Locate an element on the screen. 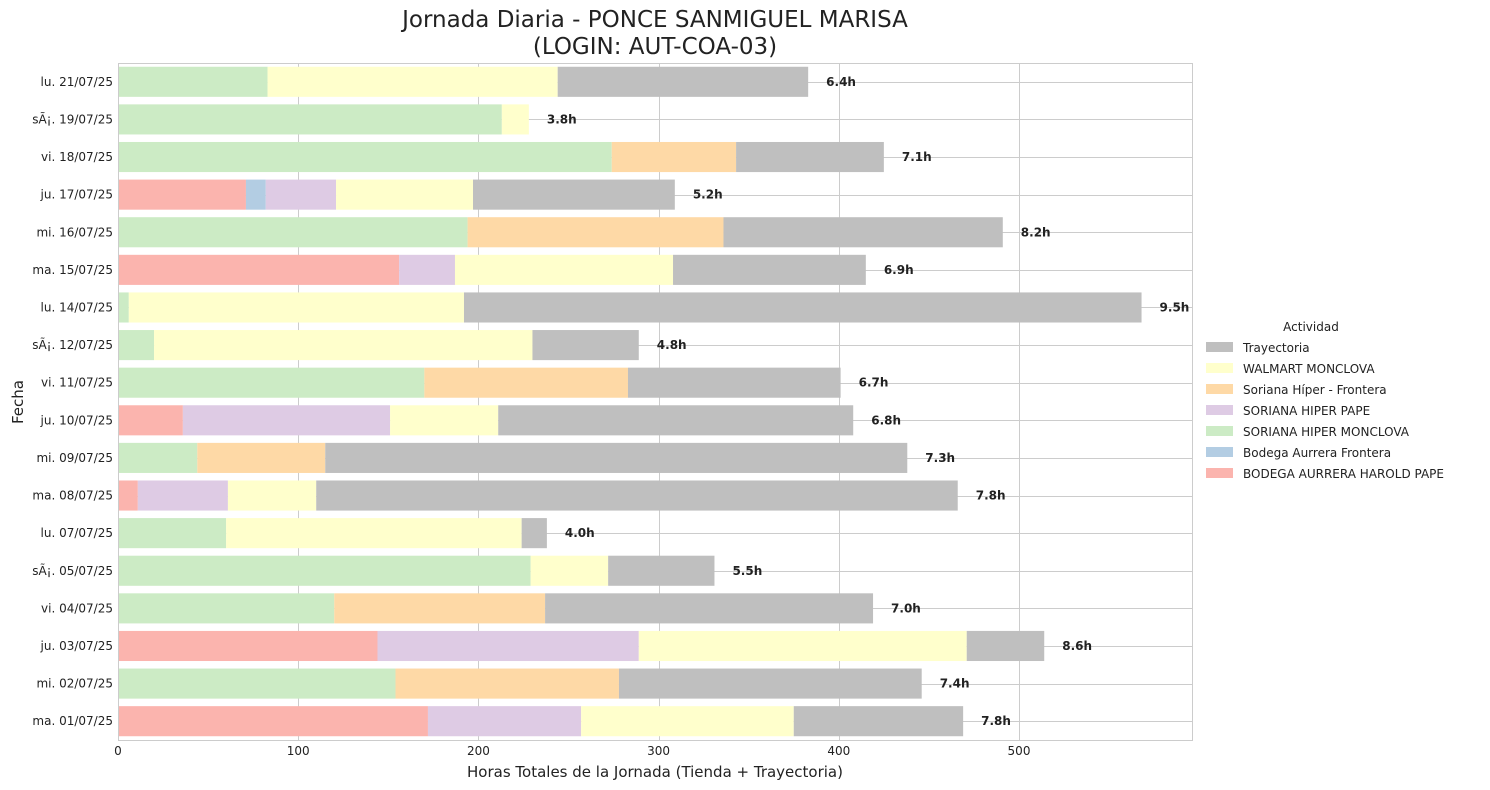  bar-total-label: 6.8h is located at coordinates (886, 420).